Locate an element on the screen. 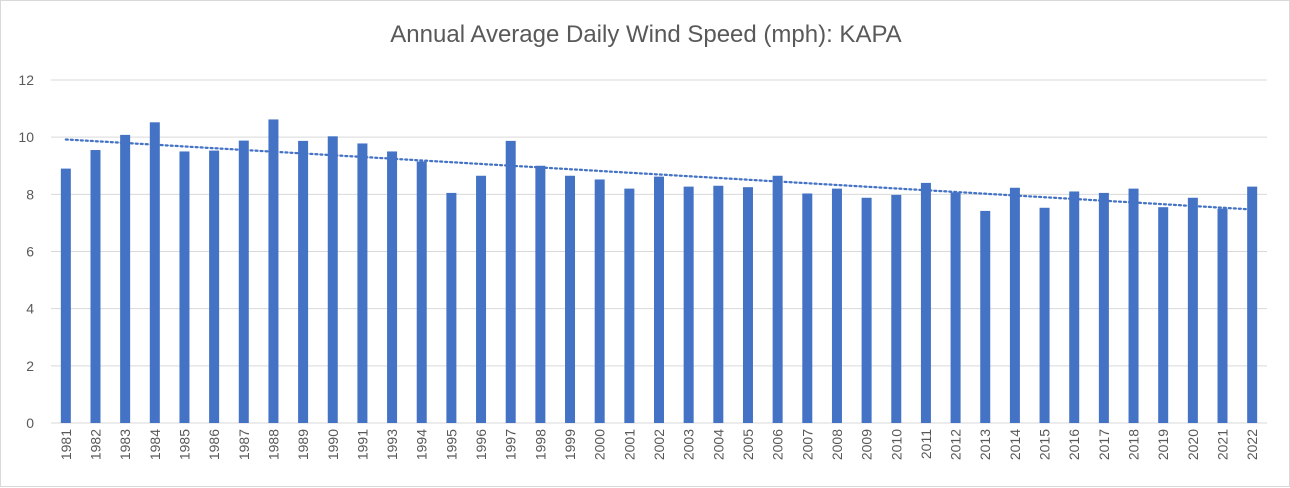 The image size is (1290, 488). x-tick-label: 2014 is located at coordinates (1015, 444).